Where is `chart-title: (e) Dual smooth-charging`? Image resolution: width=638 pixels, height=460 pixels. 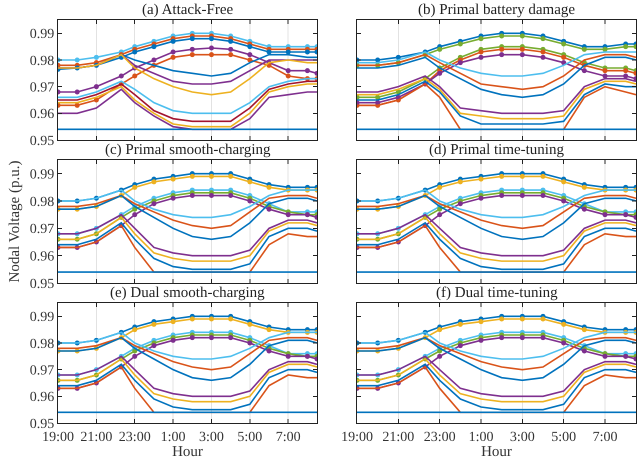
chart-title: (e) Dual smooth-charging is located at coordinates (188, 293).